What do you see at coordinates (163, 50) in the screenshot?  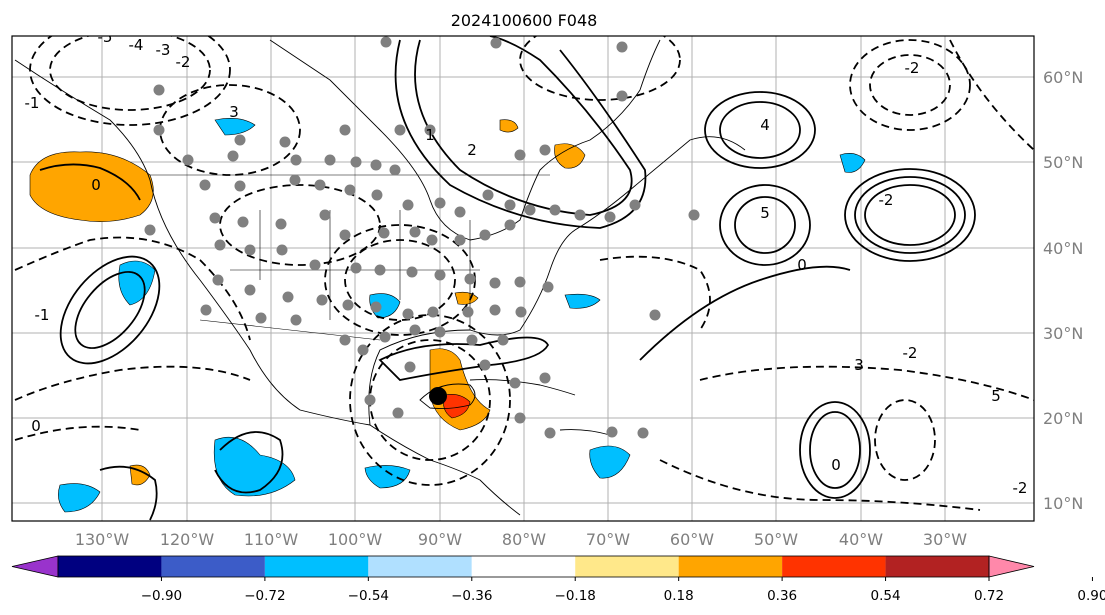 I see `contour-value-label: -3` at bounding box center [163, 50].